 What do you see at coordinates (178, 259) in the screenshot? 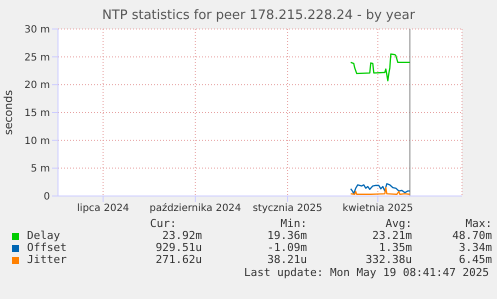
I see `text: 271.62u` at bounding box center [178, 259].